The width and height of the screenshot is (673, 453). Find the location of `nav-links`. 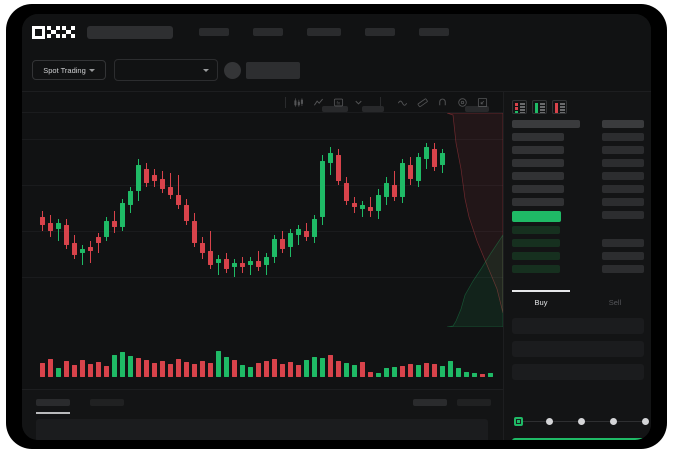

nav-links is located at coordinates (324, 32).